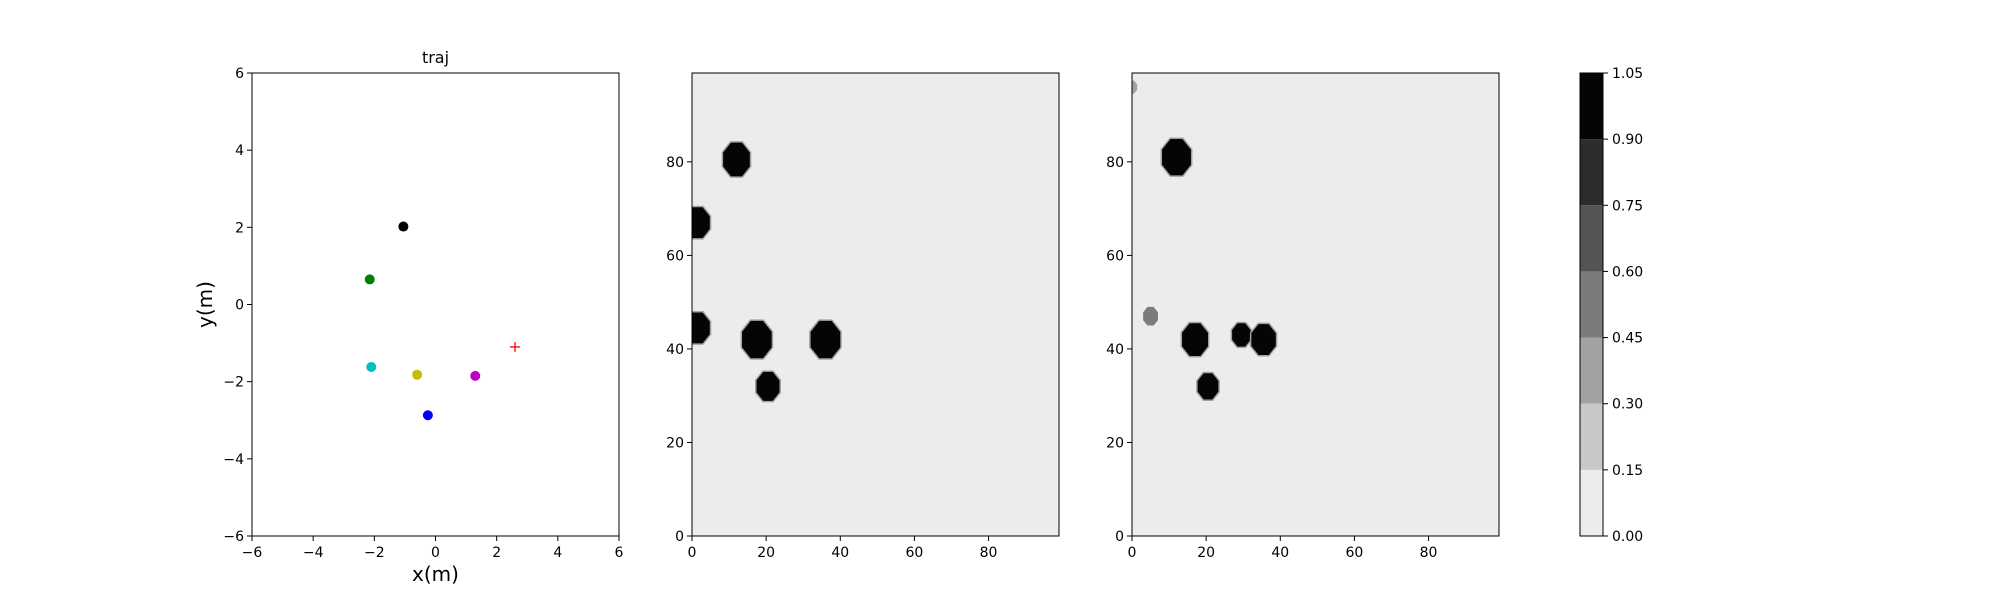  What do you see at coordinates (239, 228) in the screenshot?
I see `y-tick-label: 2` at bounding box center [239, 228].